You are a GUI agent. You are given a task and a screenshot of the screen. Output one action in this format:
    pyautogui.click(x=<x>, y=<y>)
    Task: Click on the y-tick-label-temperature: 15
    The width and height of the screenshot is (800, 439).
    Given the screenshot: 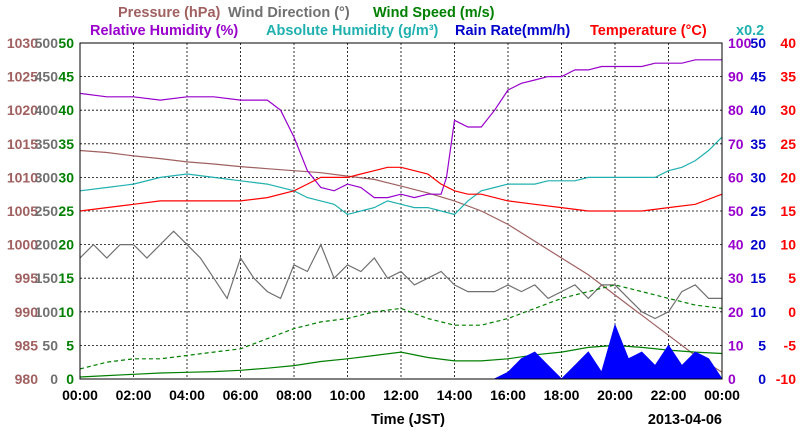 What is the action you would take?
    pyautogui.click(x=788, y=211)
    